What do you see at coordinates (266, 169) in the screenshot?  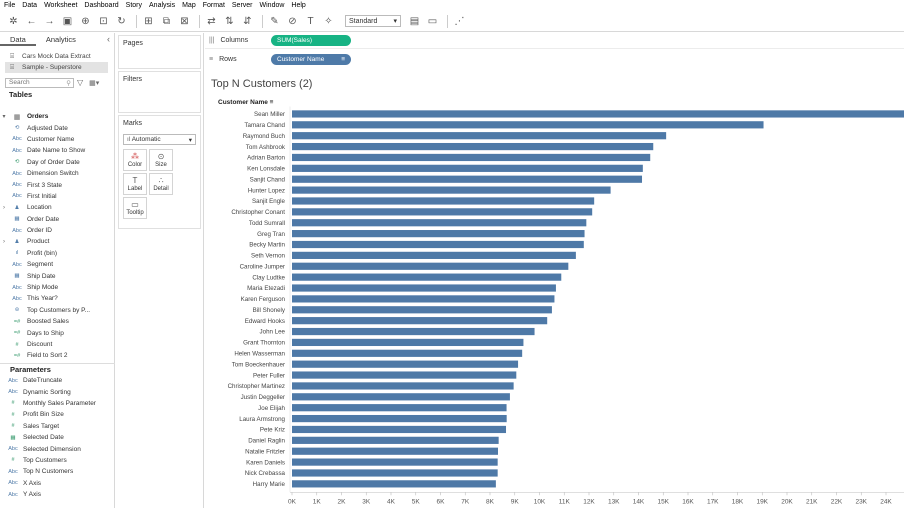 I see `category-label: Ken Lonsdale` at bounding box center [266, 169].